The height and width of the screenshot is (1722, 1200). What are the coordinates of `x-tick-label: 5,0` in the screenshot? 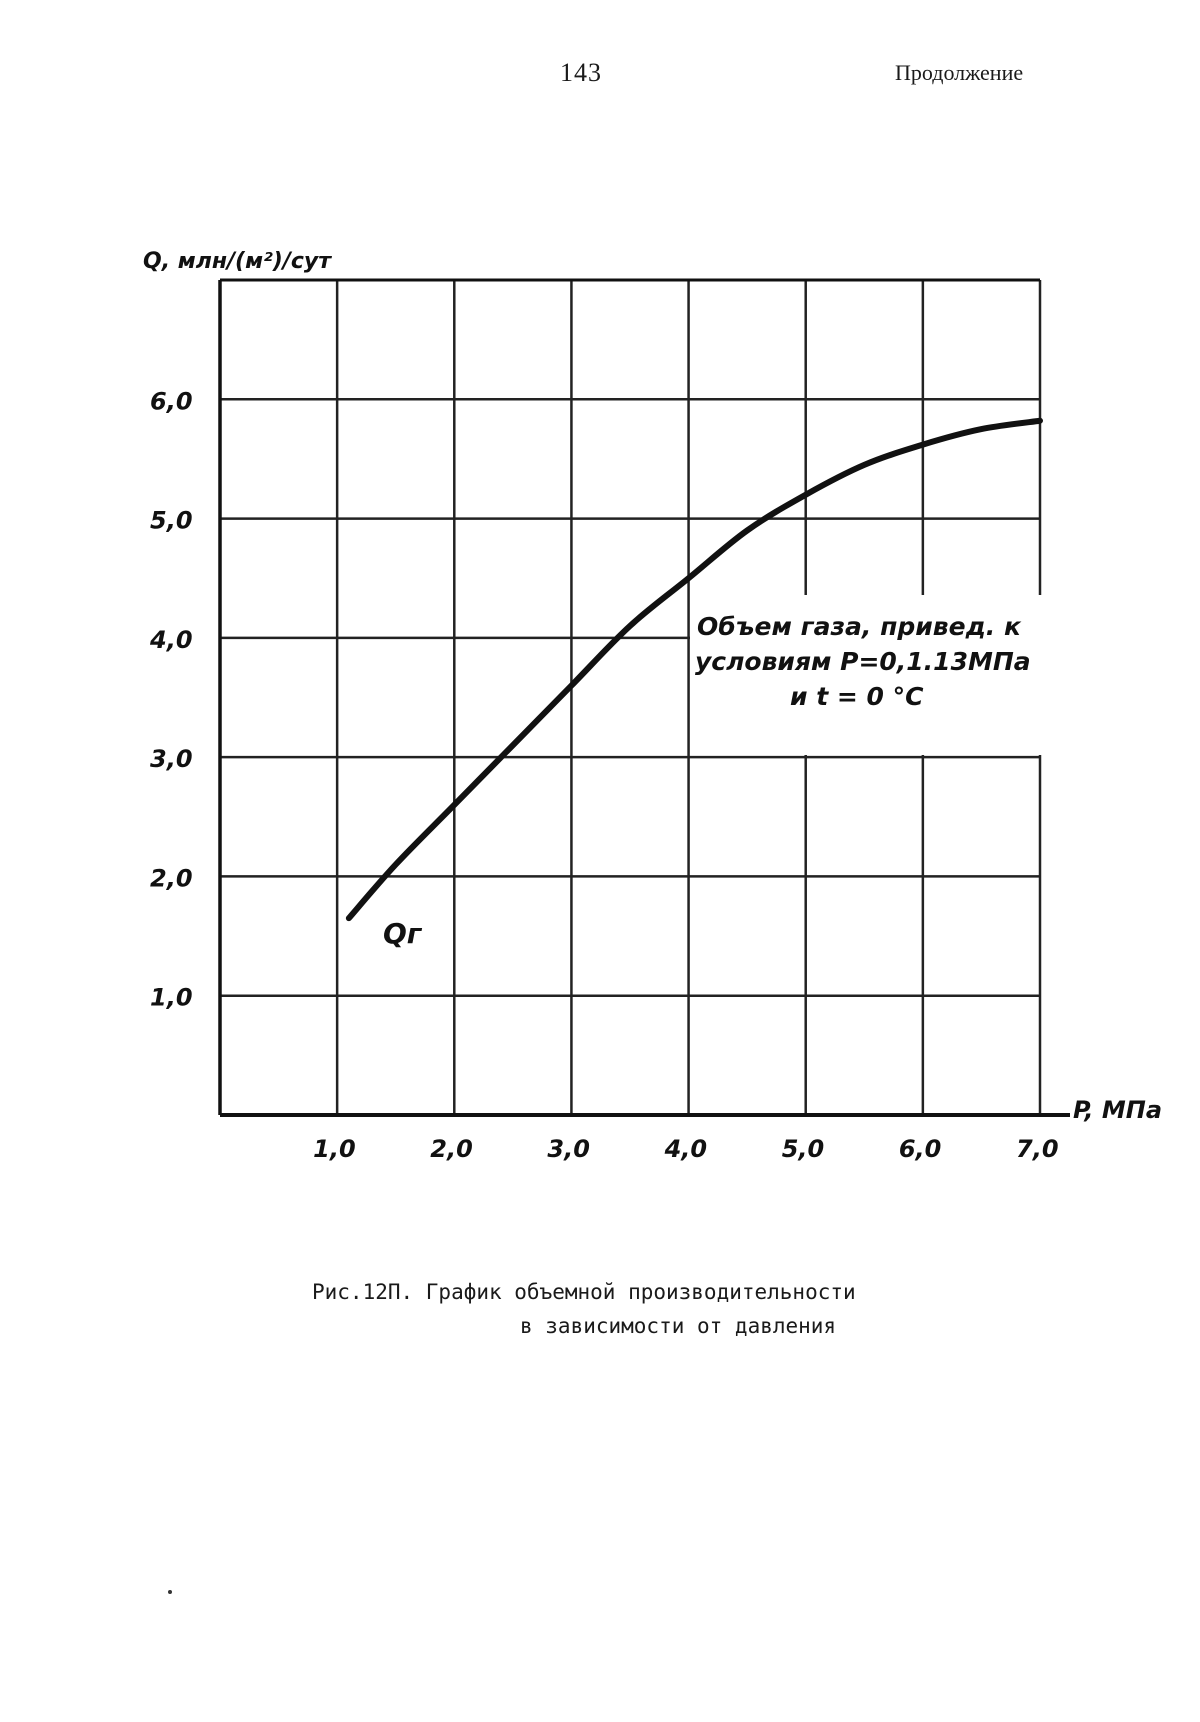 It's located at (803, 1149).